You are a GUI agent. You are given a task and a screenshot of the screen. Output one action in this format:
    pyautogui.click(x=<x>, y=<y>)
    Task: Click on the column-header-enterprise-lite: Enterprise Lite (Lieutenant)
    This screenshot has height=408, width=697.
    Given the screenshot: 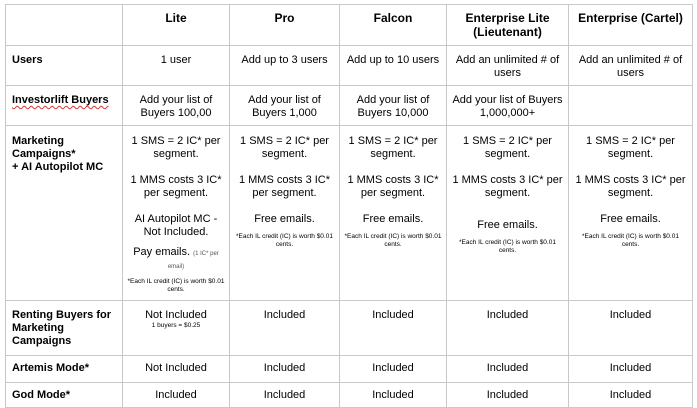 What is the action you would take?
    pyautogui.click(x=507, y=25)
    